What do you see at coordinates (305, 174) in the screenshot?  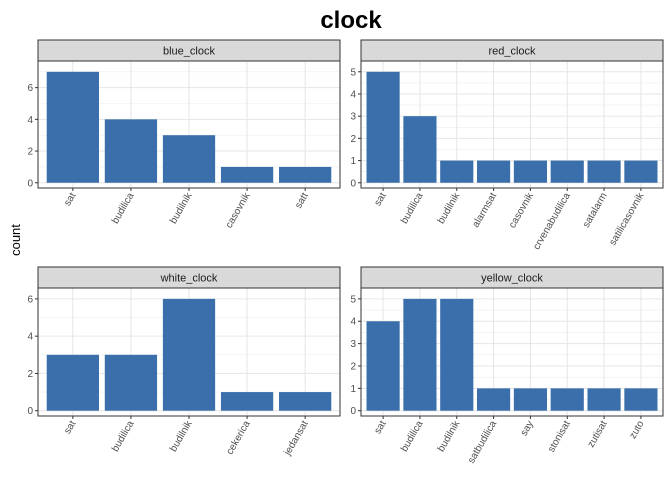 I see `bar-satt` at bounding box center [305, 174].